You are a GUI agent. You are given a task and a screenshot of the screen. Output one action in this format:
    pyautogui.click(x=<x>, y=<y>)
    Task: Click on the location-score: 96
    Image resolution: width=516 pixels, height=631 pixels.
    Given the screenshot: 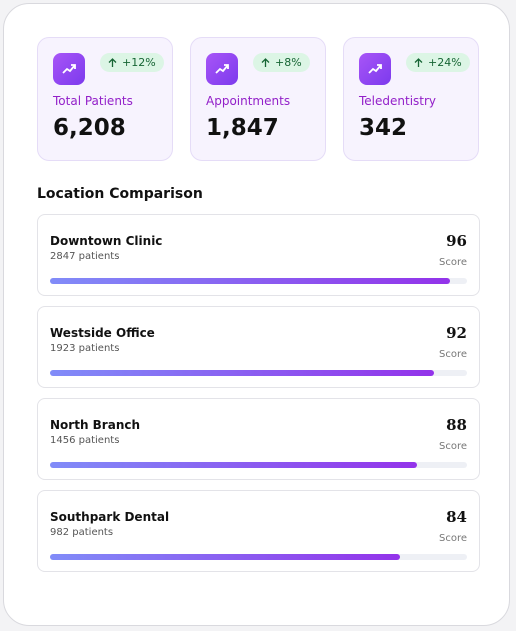 What is the action you would take?
    pyautogui.click(x=456, y=241)
    